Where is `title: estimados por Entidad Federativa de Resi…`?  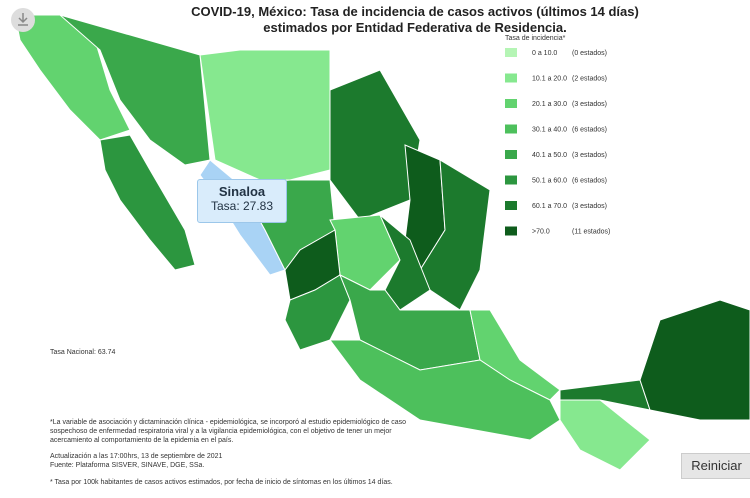 title: estimados por Entidad Federativa de Resi… is located at coordinates (415, 27).